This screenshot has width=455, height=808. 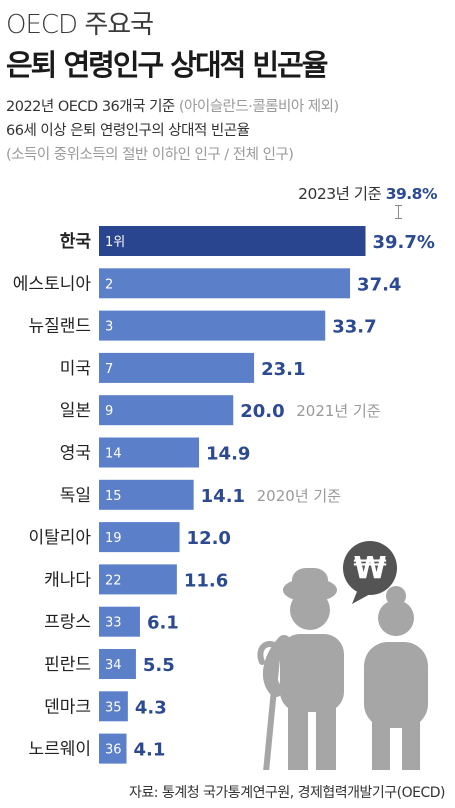 I want to click on category-label: 일본, so click(x=75, y=411).